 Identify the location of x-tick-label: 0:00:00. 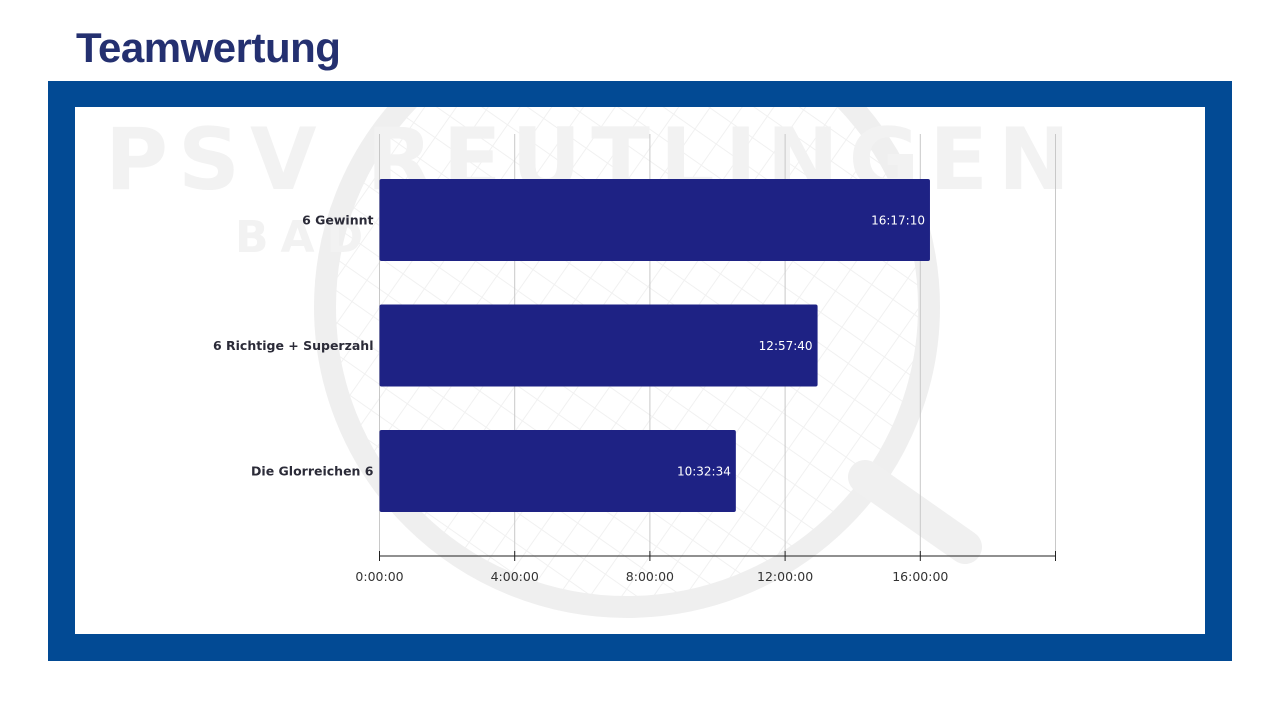
(379, 576).